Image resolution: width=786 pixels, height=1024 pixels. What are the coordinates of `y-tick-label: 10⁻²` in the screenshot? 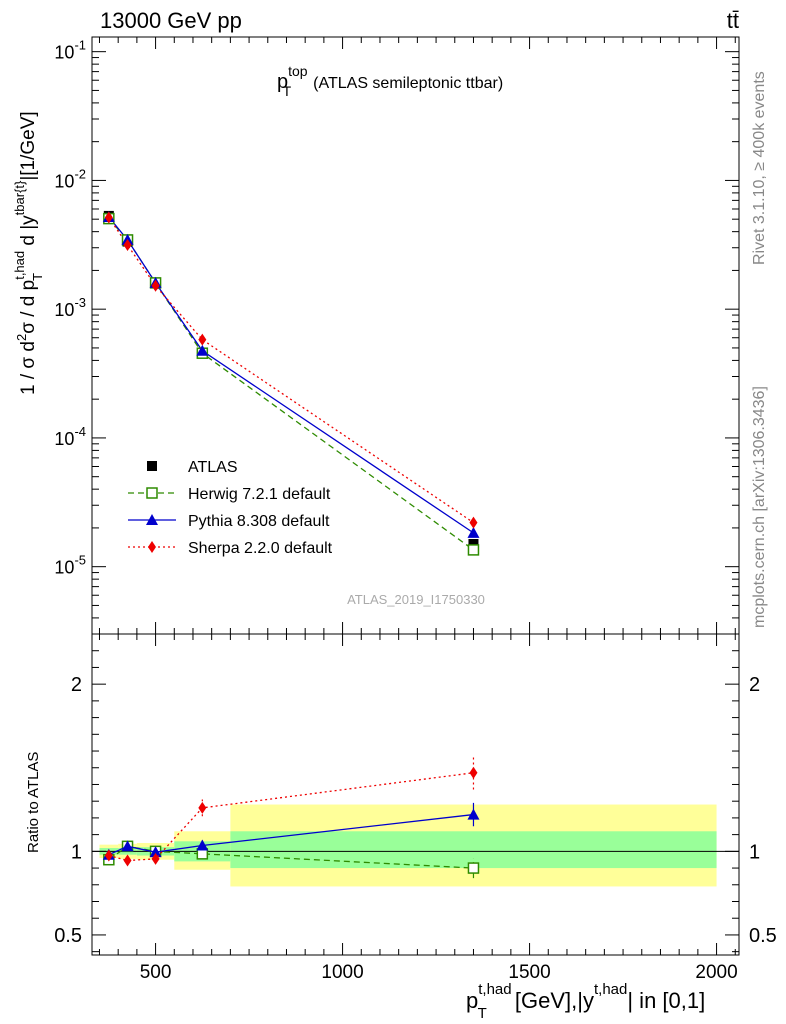 It's located at (70, 178).